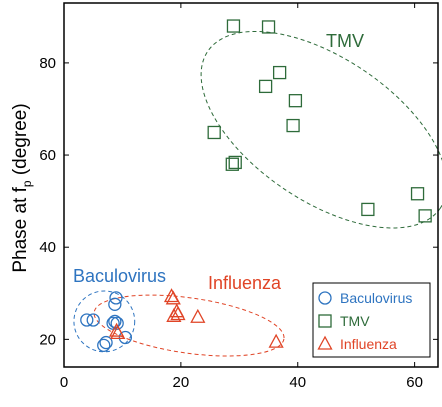 This screenshot has height=407, width=442. I want to click on legend-label-influenza: Influenza, so click(368, 344).